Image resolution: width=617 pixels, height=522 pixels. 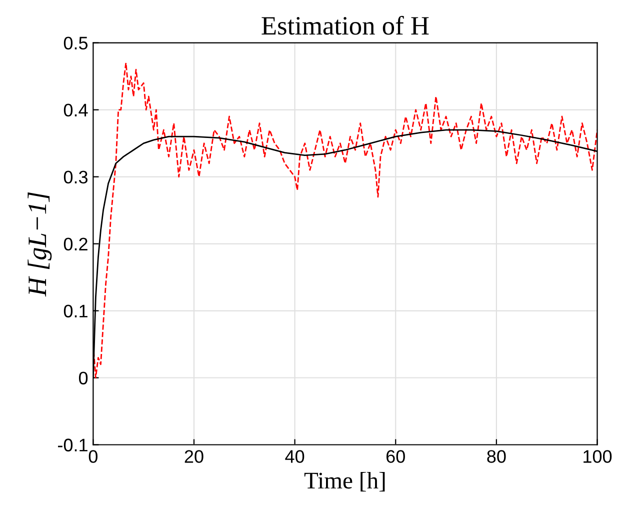 I want to click on x-tick-label: 40, so click(x=294, y=456).